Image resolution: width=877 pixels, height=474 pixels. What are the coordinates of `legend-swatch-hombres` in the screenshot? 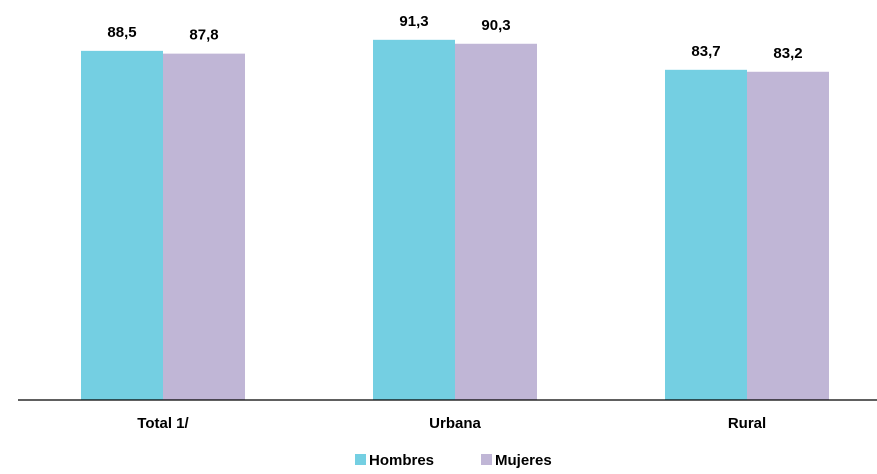 It's located at (360, 459).